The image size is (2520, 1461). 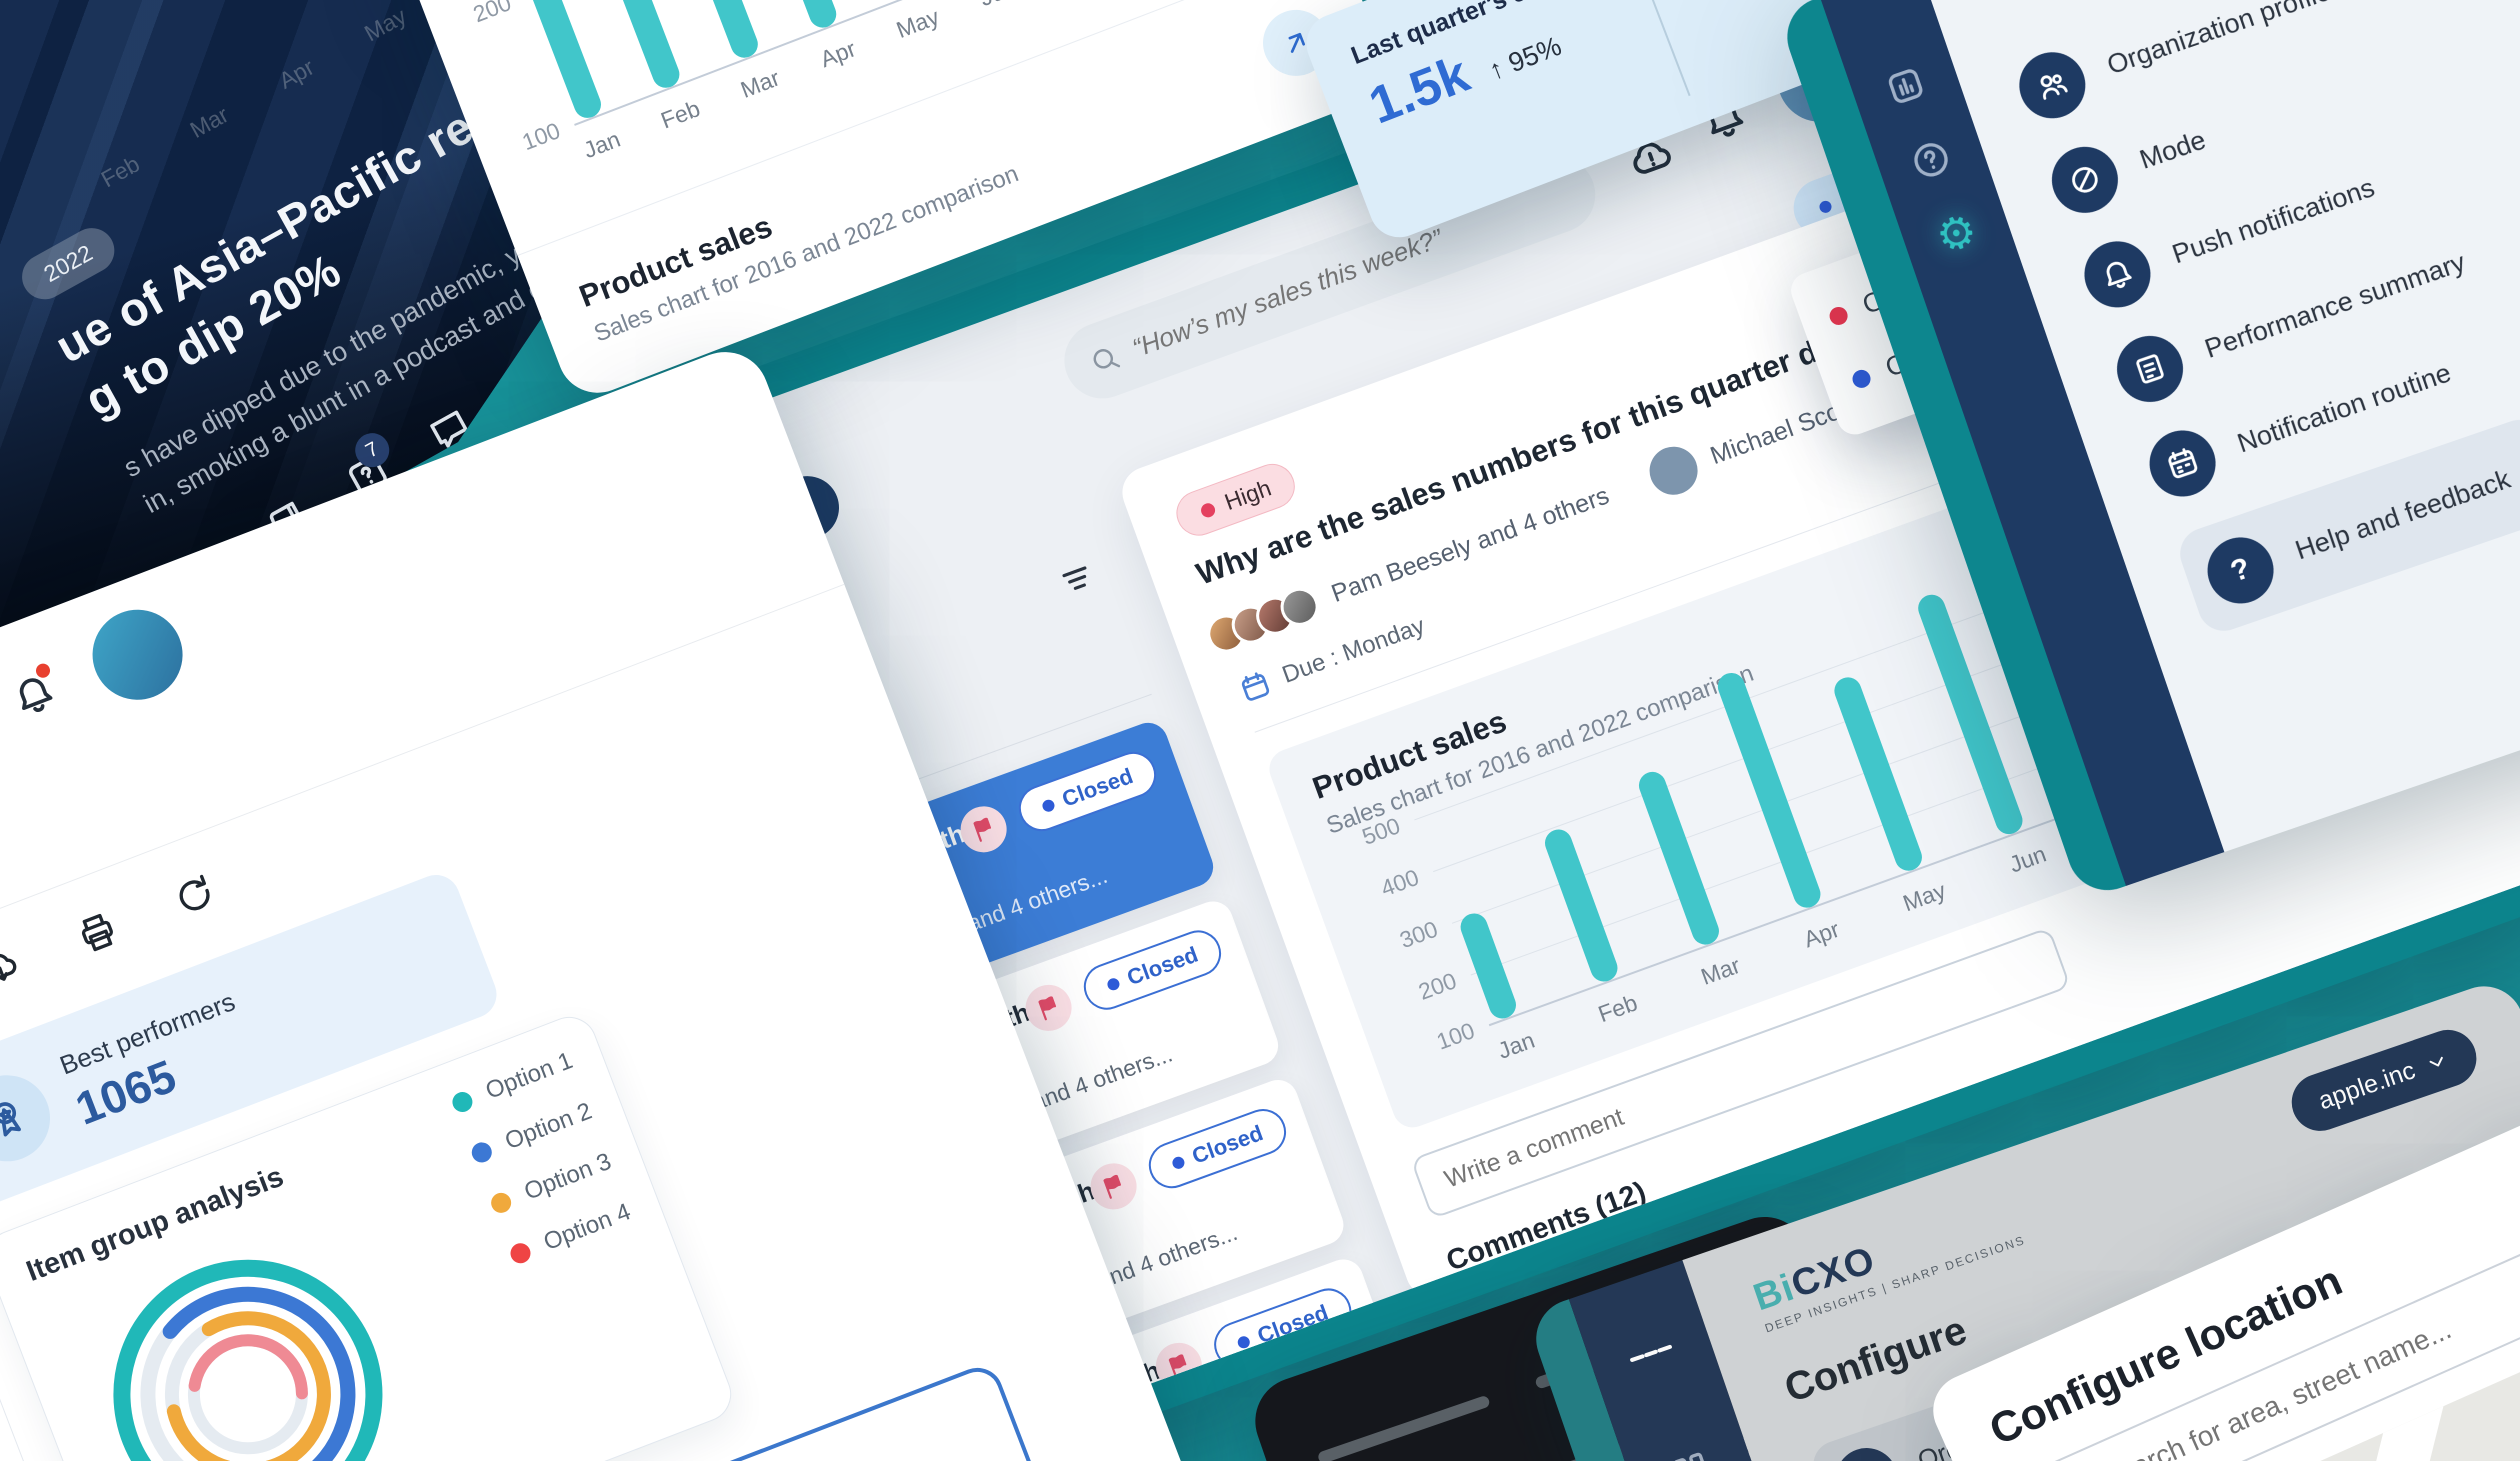 I want to click on dashboard-grid-icon, so click(x=1691, y=1452).